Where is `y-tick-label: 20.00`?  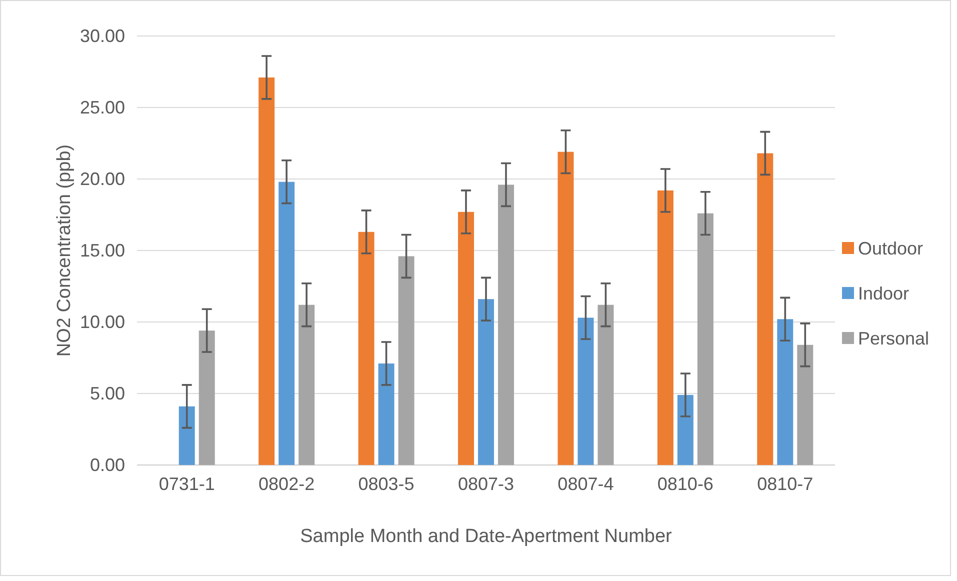
y-tick-label: 20.00 is located at coordinates (102, 178).